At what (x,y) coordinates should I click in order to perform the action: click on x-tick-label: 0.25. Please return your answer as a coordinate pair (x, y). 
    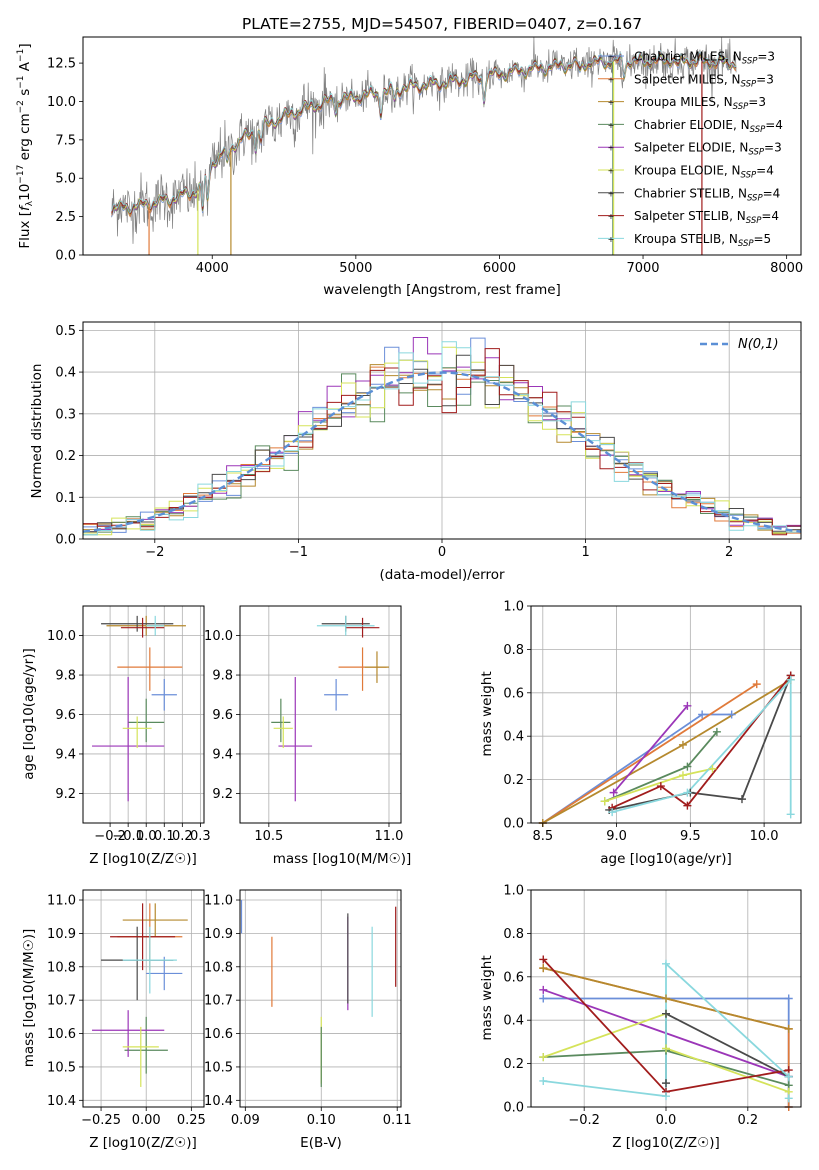
    Looking at the image, I should click on (191, 1120).